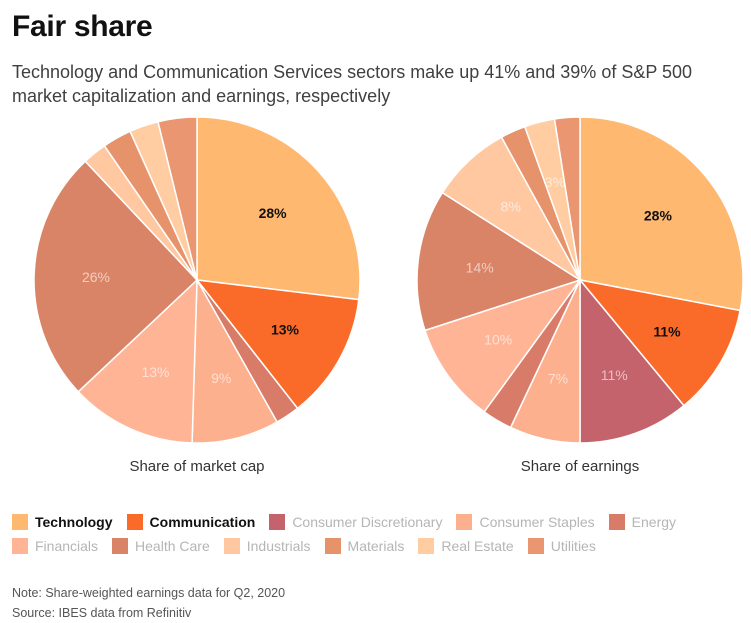 This screenshot has width=751, height=623. Describe the element at coordinates (558, 379) in the screenshot. I see `slice-label-consumer-staples: 7%` at that location.